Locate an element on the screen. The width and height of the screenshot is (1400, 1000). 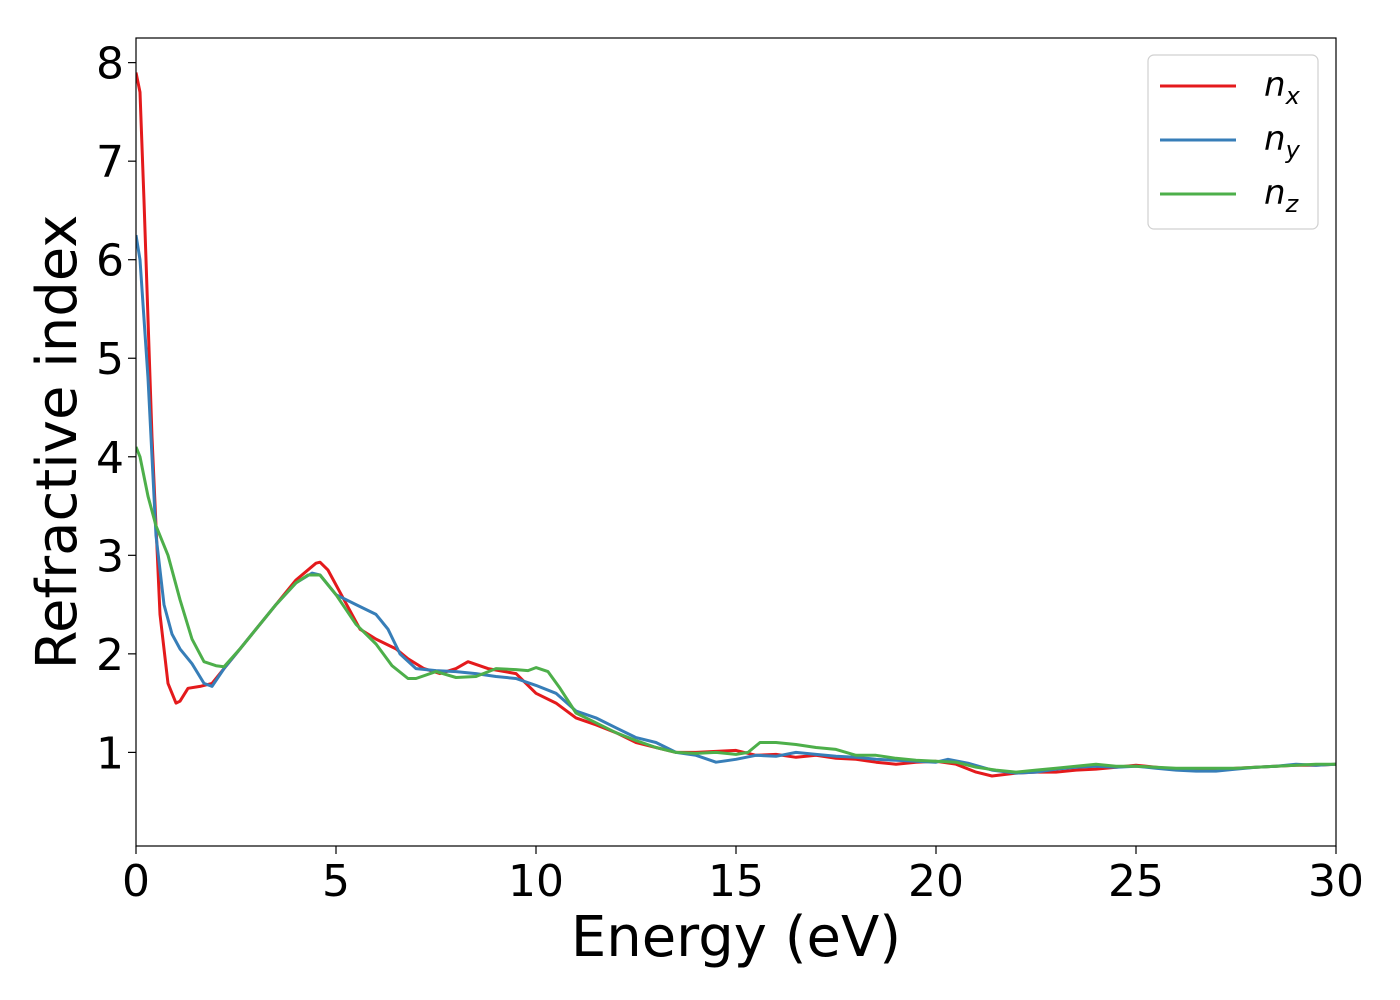
x-tick-label: 0 is located at coordinates (136, 881).